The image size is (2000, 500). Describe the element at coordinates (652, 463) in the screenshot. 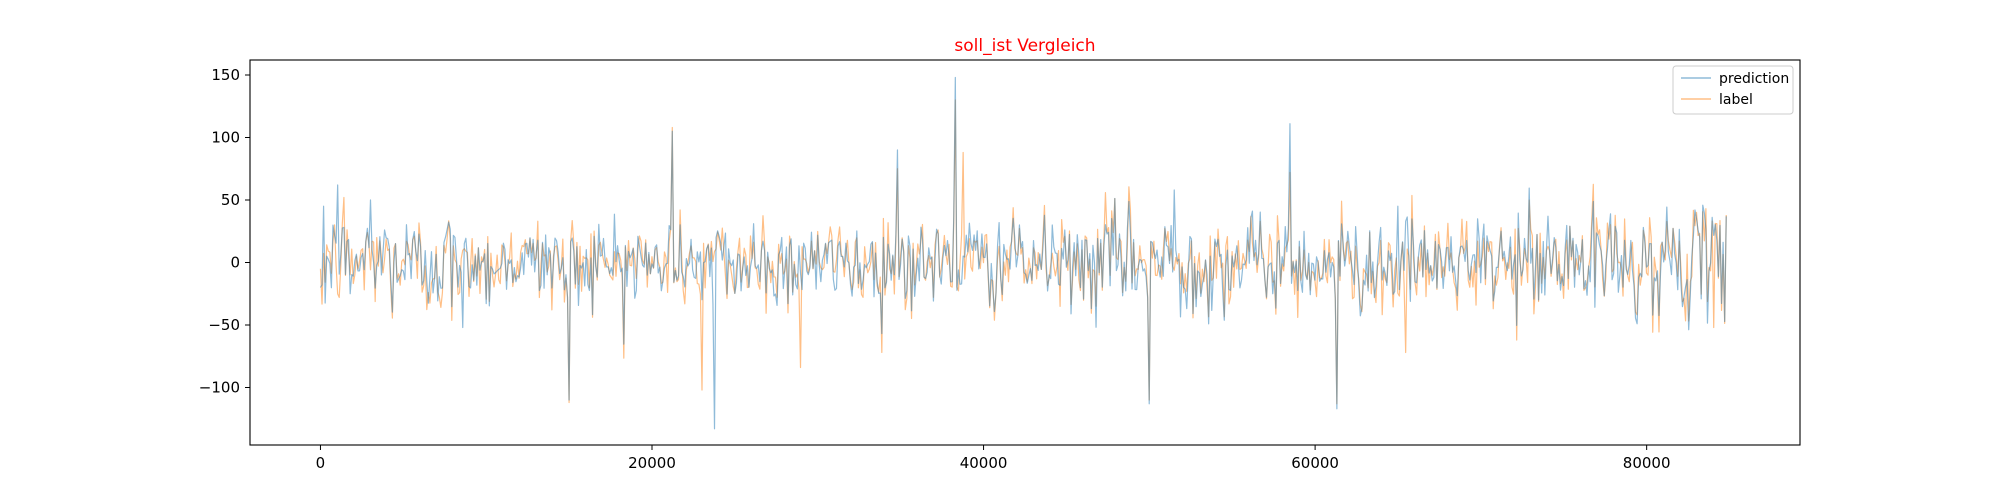

I see `x-tick-label: 20000` at that location.